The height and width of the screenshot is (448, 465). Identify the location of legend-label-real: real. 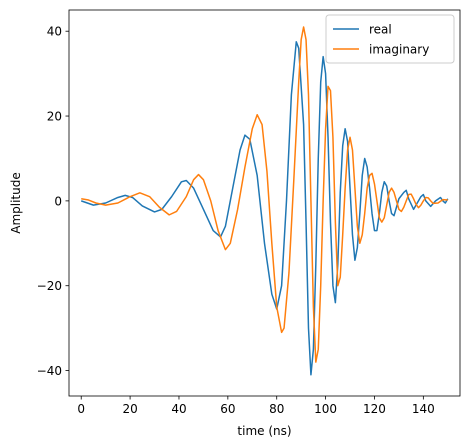
(380, 30).